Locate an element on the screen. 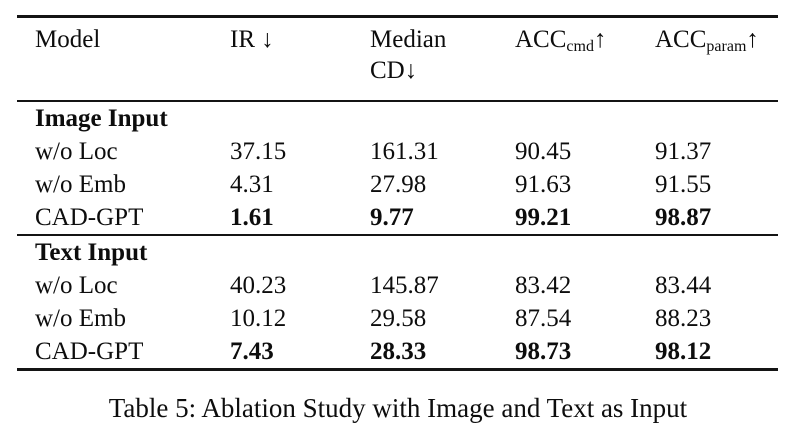 This screenshot has width=796, height=444. value-cell: 88.23 is located at coordinates (683, 318).